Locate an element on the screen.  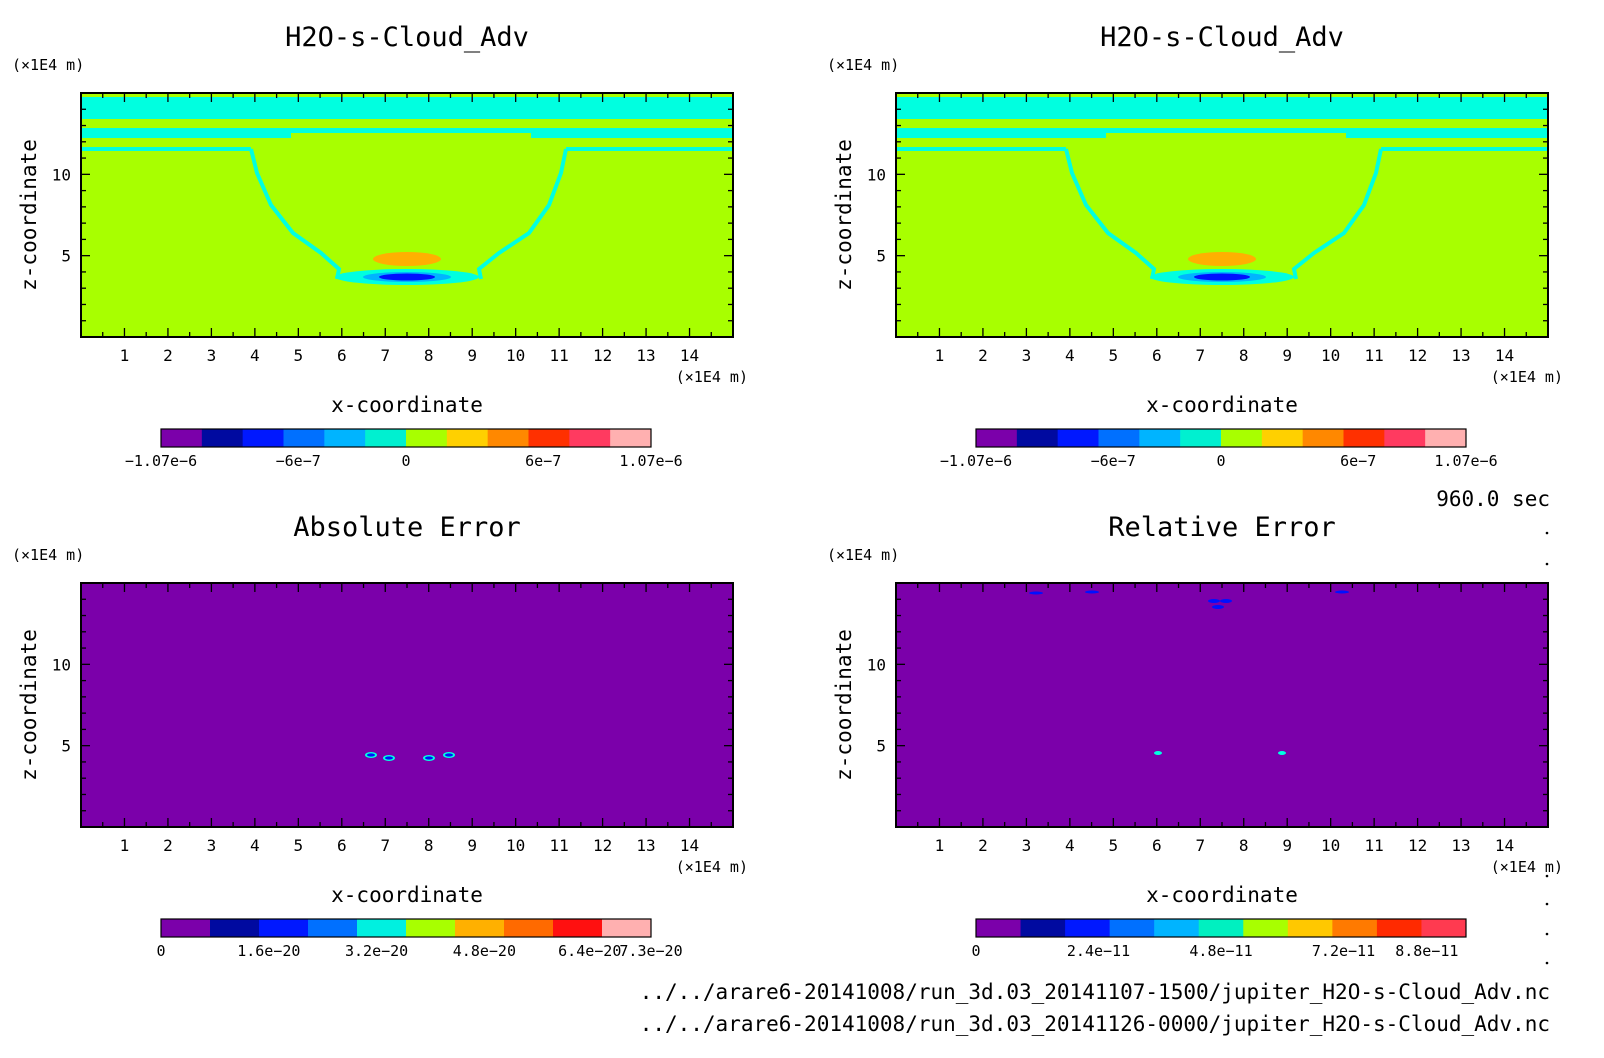
x-tick-label: 11 is located at coordinates (1374, 845).